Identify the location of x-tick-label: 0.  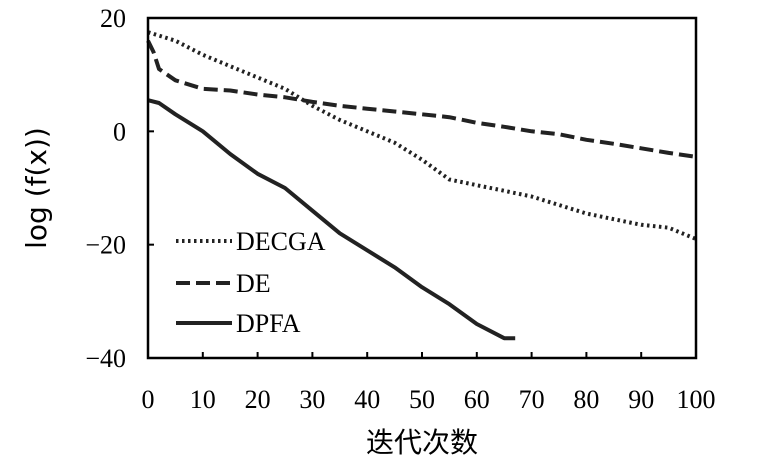
(148, 399).